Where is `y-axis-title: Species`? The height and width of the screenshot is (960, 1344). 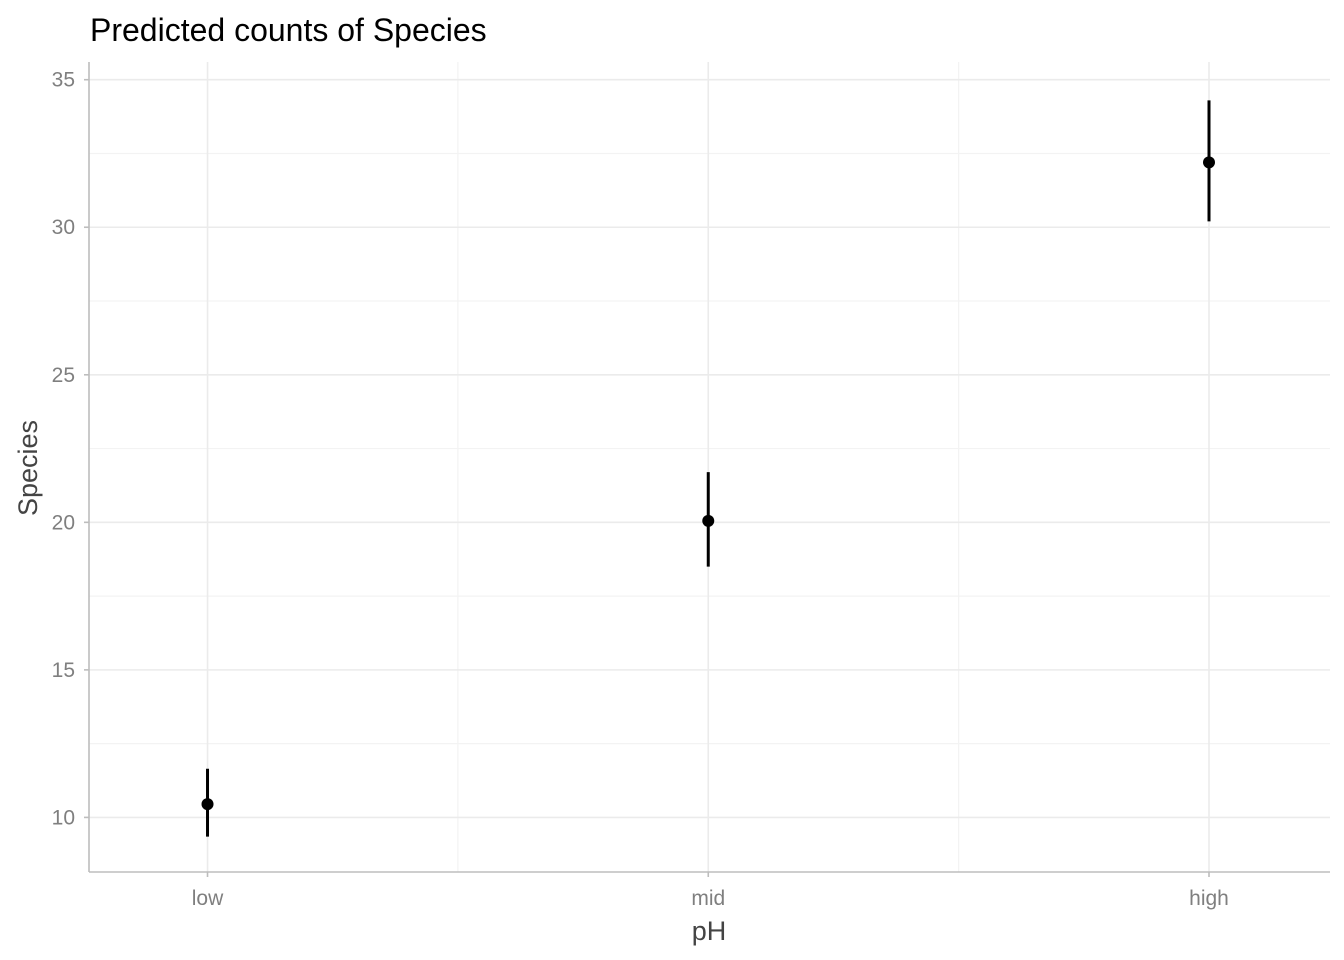 y-axis-title: Species is located at coordinates (28, 468).